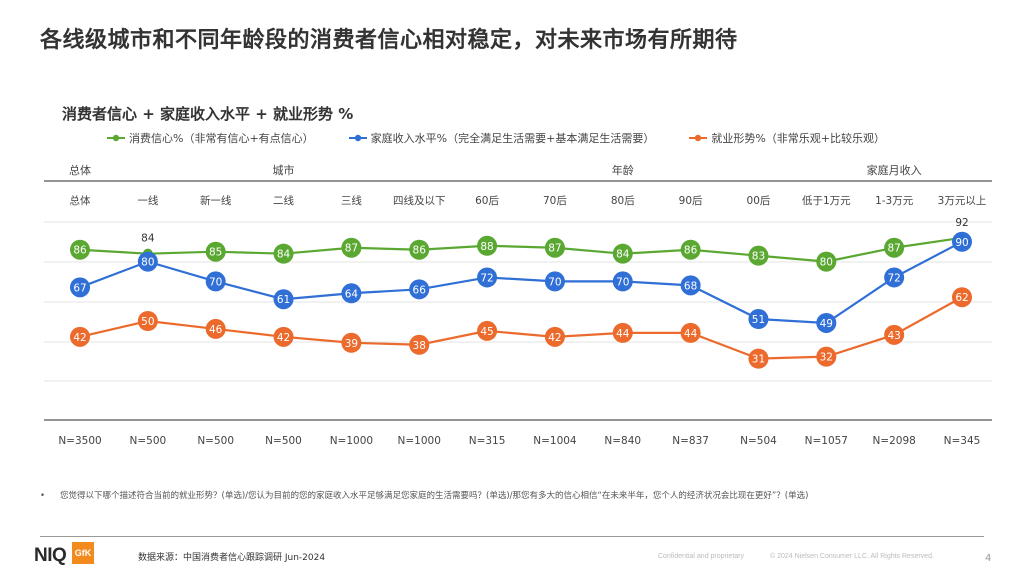 The width and height of the screenshot is (1024, 576). What do you see at coordinates (893, 441) in the screenshot?
I see `sample-size-label: N=2098` at bounding box center [893, 441].